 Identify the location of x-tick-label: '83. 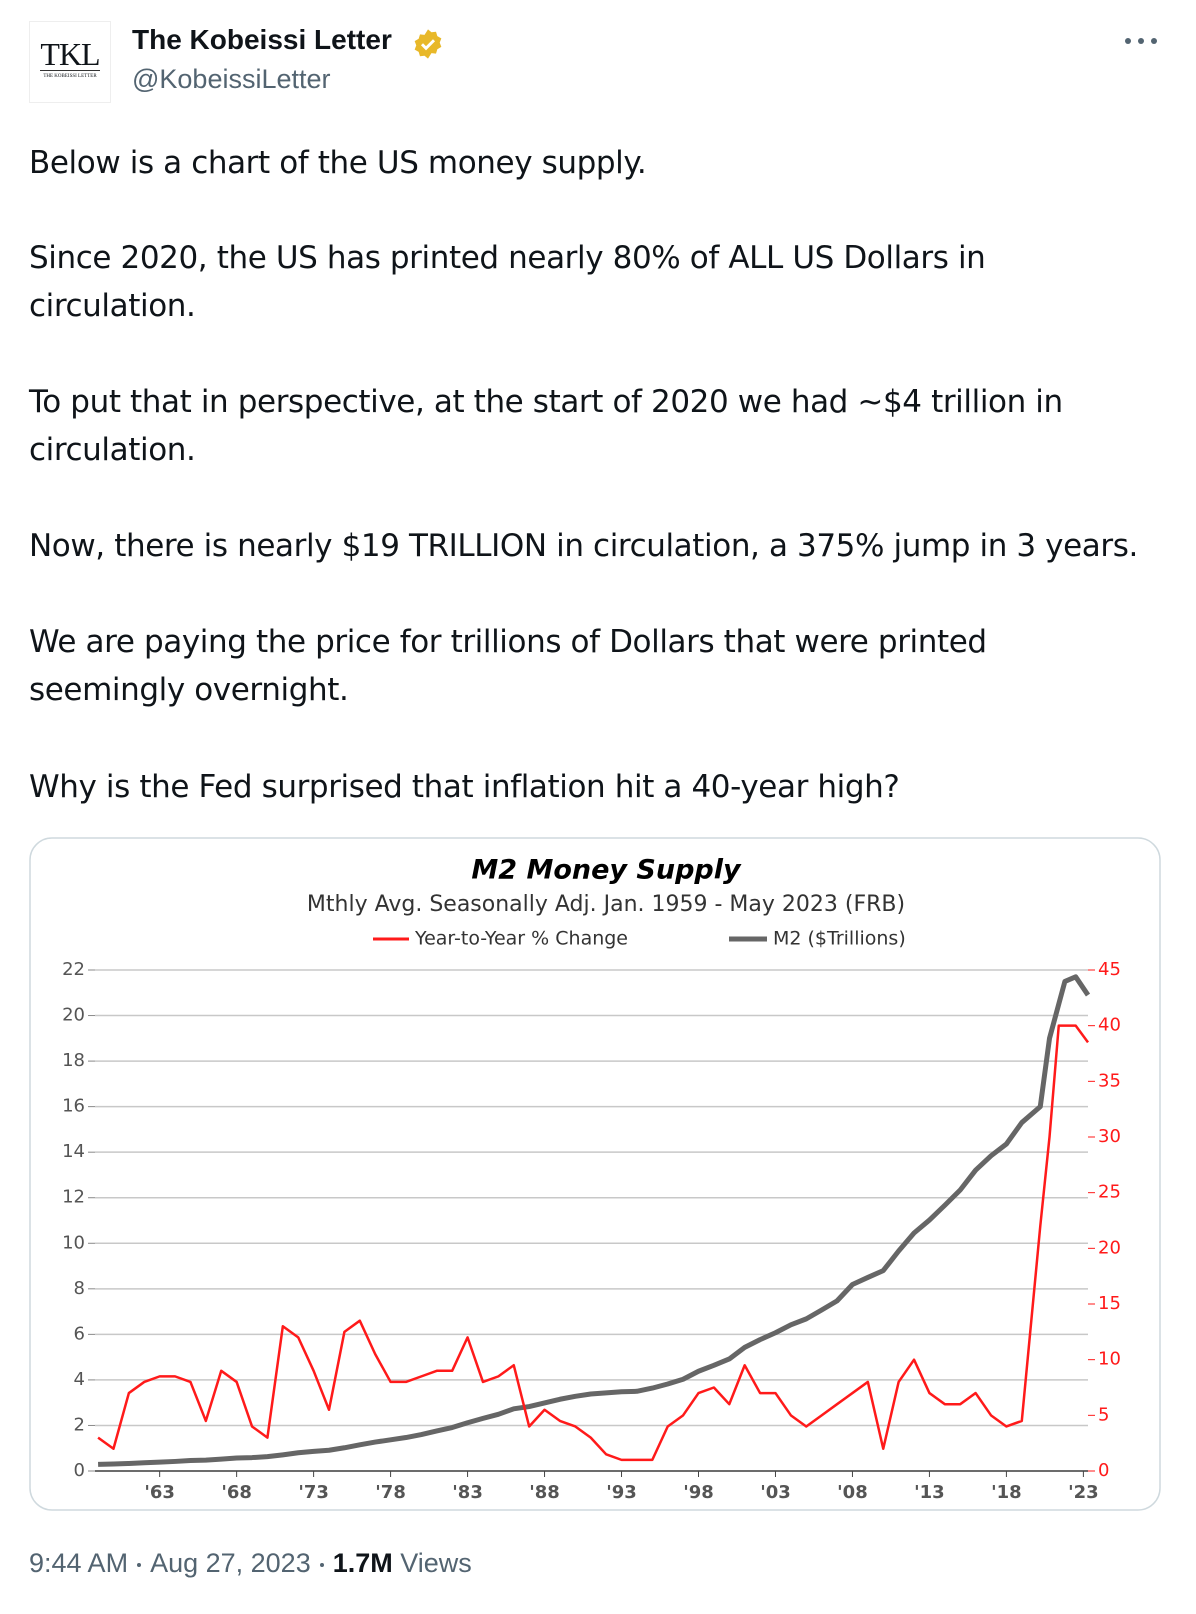
(467, 1492).